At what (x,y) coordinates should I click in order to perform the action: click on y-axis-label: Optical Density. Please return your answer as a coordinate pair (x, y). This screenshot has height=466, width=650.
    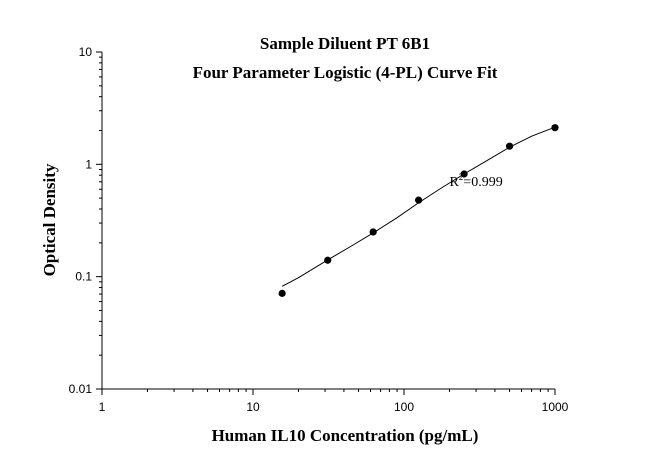
    Looking at the image, I should click on (49, 219).